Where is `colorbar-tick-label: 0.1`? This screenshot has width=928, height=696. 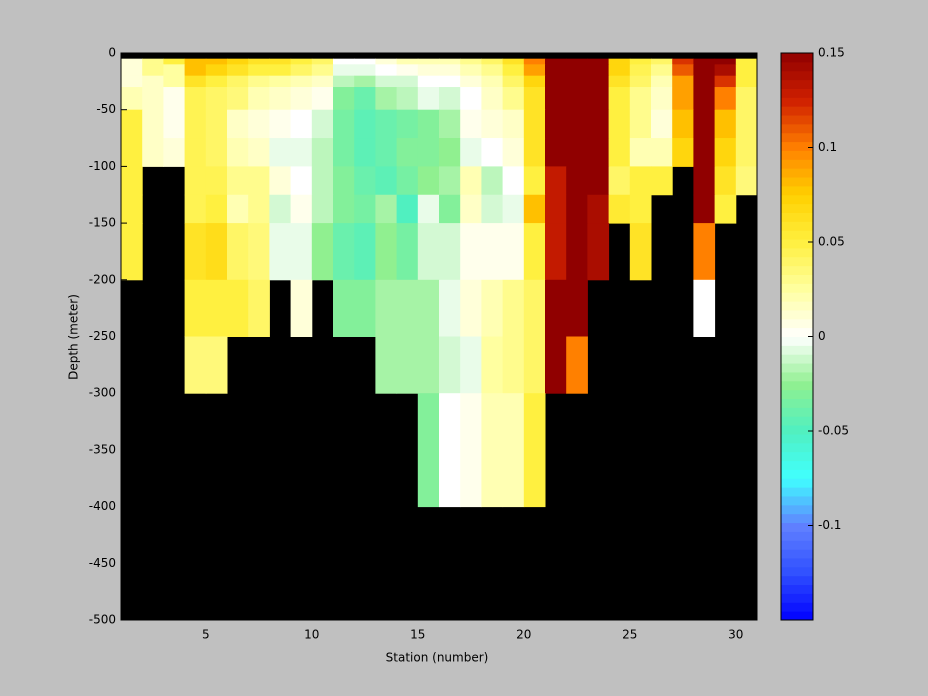 colorbar-tick-label: 0.1 is located at coordinates (827, 147).